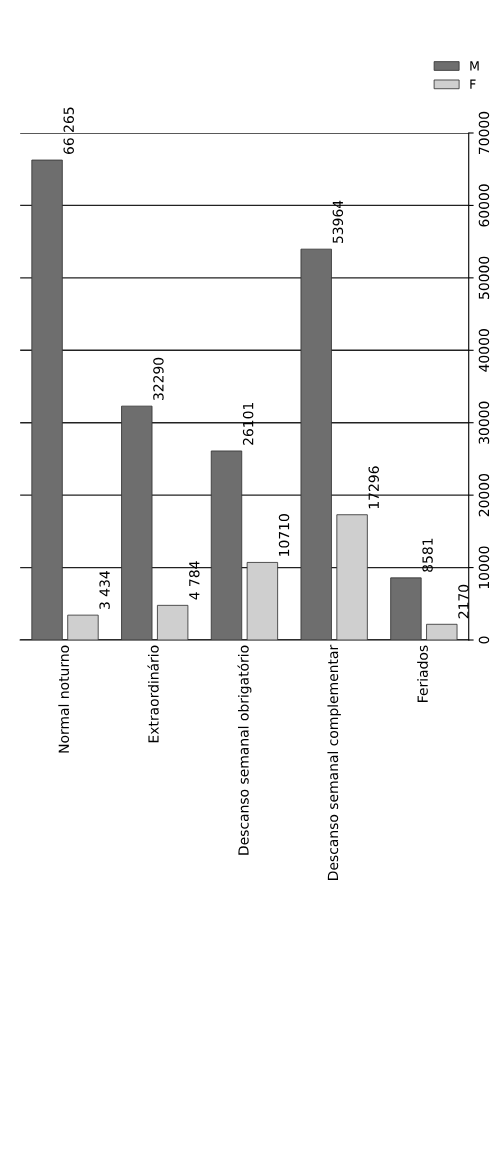 This screenshot has width=504, height=1159. Describe the element at coordinates (68, 131) in the screenshot. I see `data-label: 66 265` at that location.